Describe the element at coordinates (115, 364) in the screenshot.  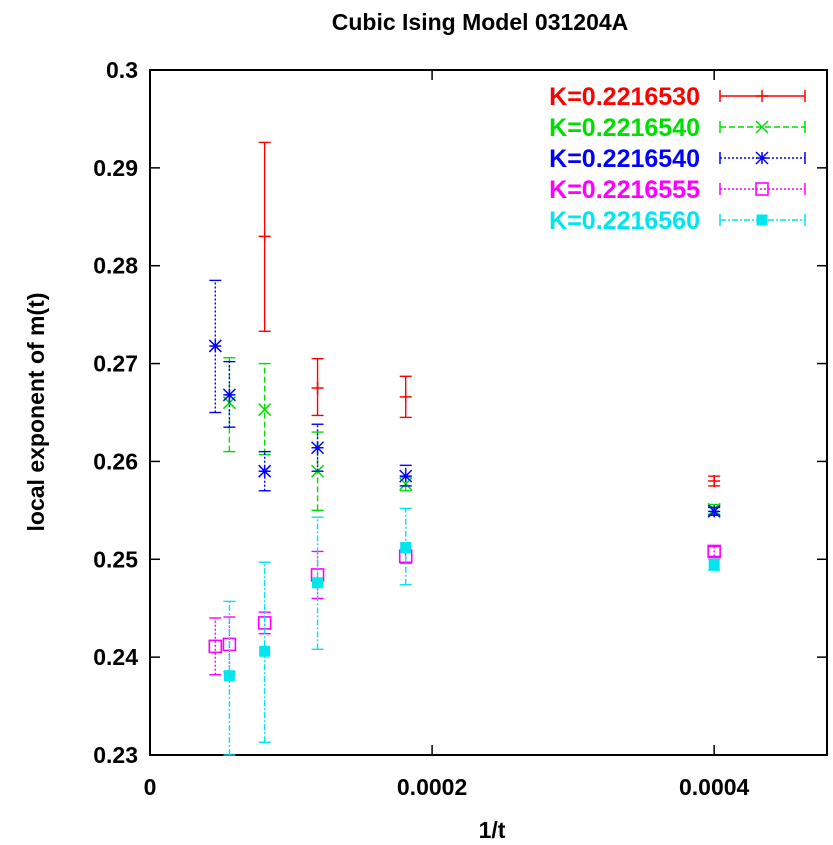
I see `y-tick-label: 0.27` at that location.